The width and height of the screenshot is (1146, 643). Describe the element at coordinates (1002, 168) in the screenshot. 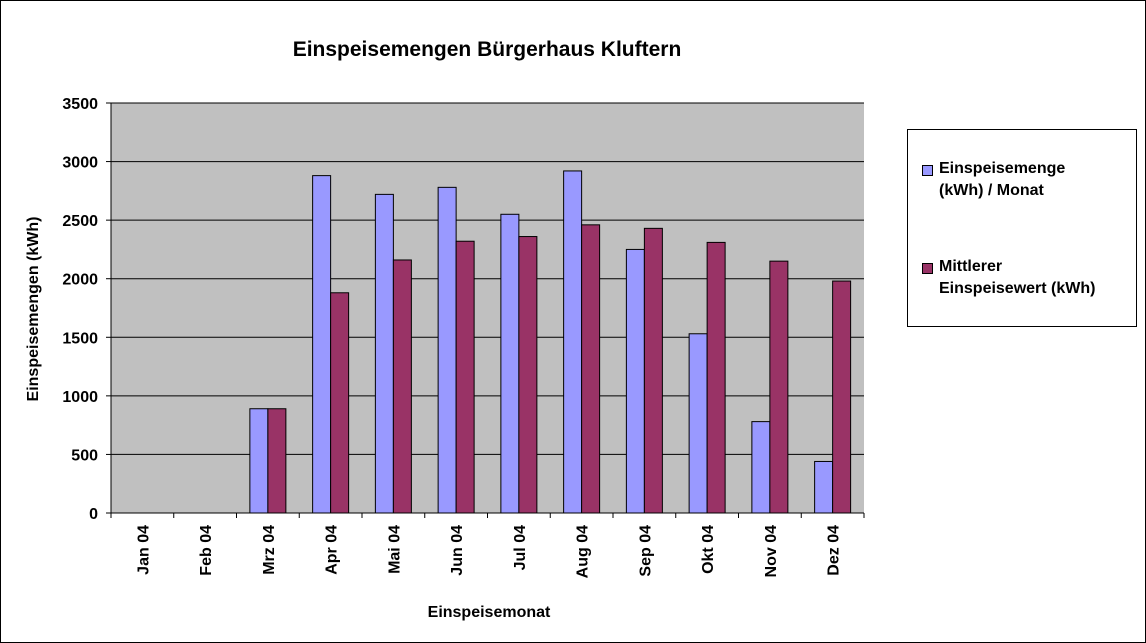

I see `legend-label-line: Einspeisemenge` at that location.